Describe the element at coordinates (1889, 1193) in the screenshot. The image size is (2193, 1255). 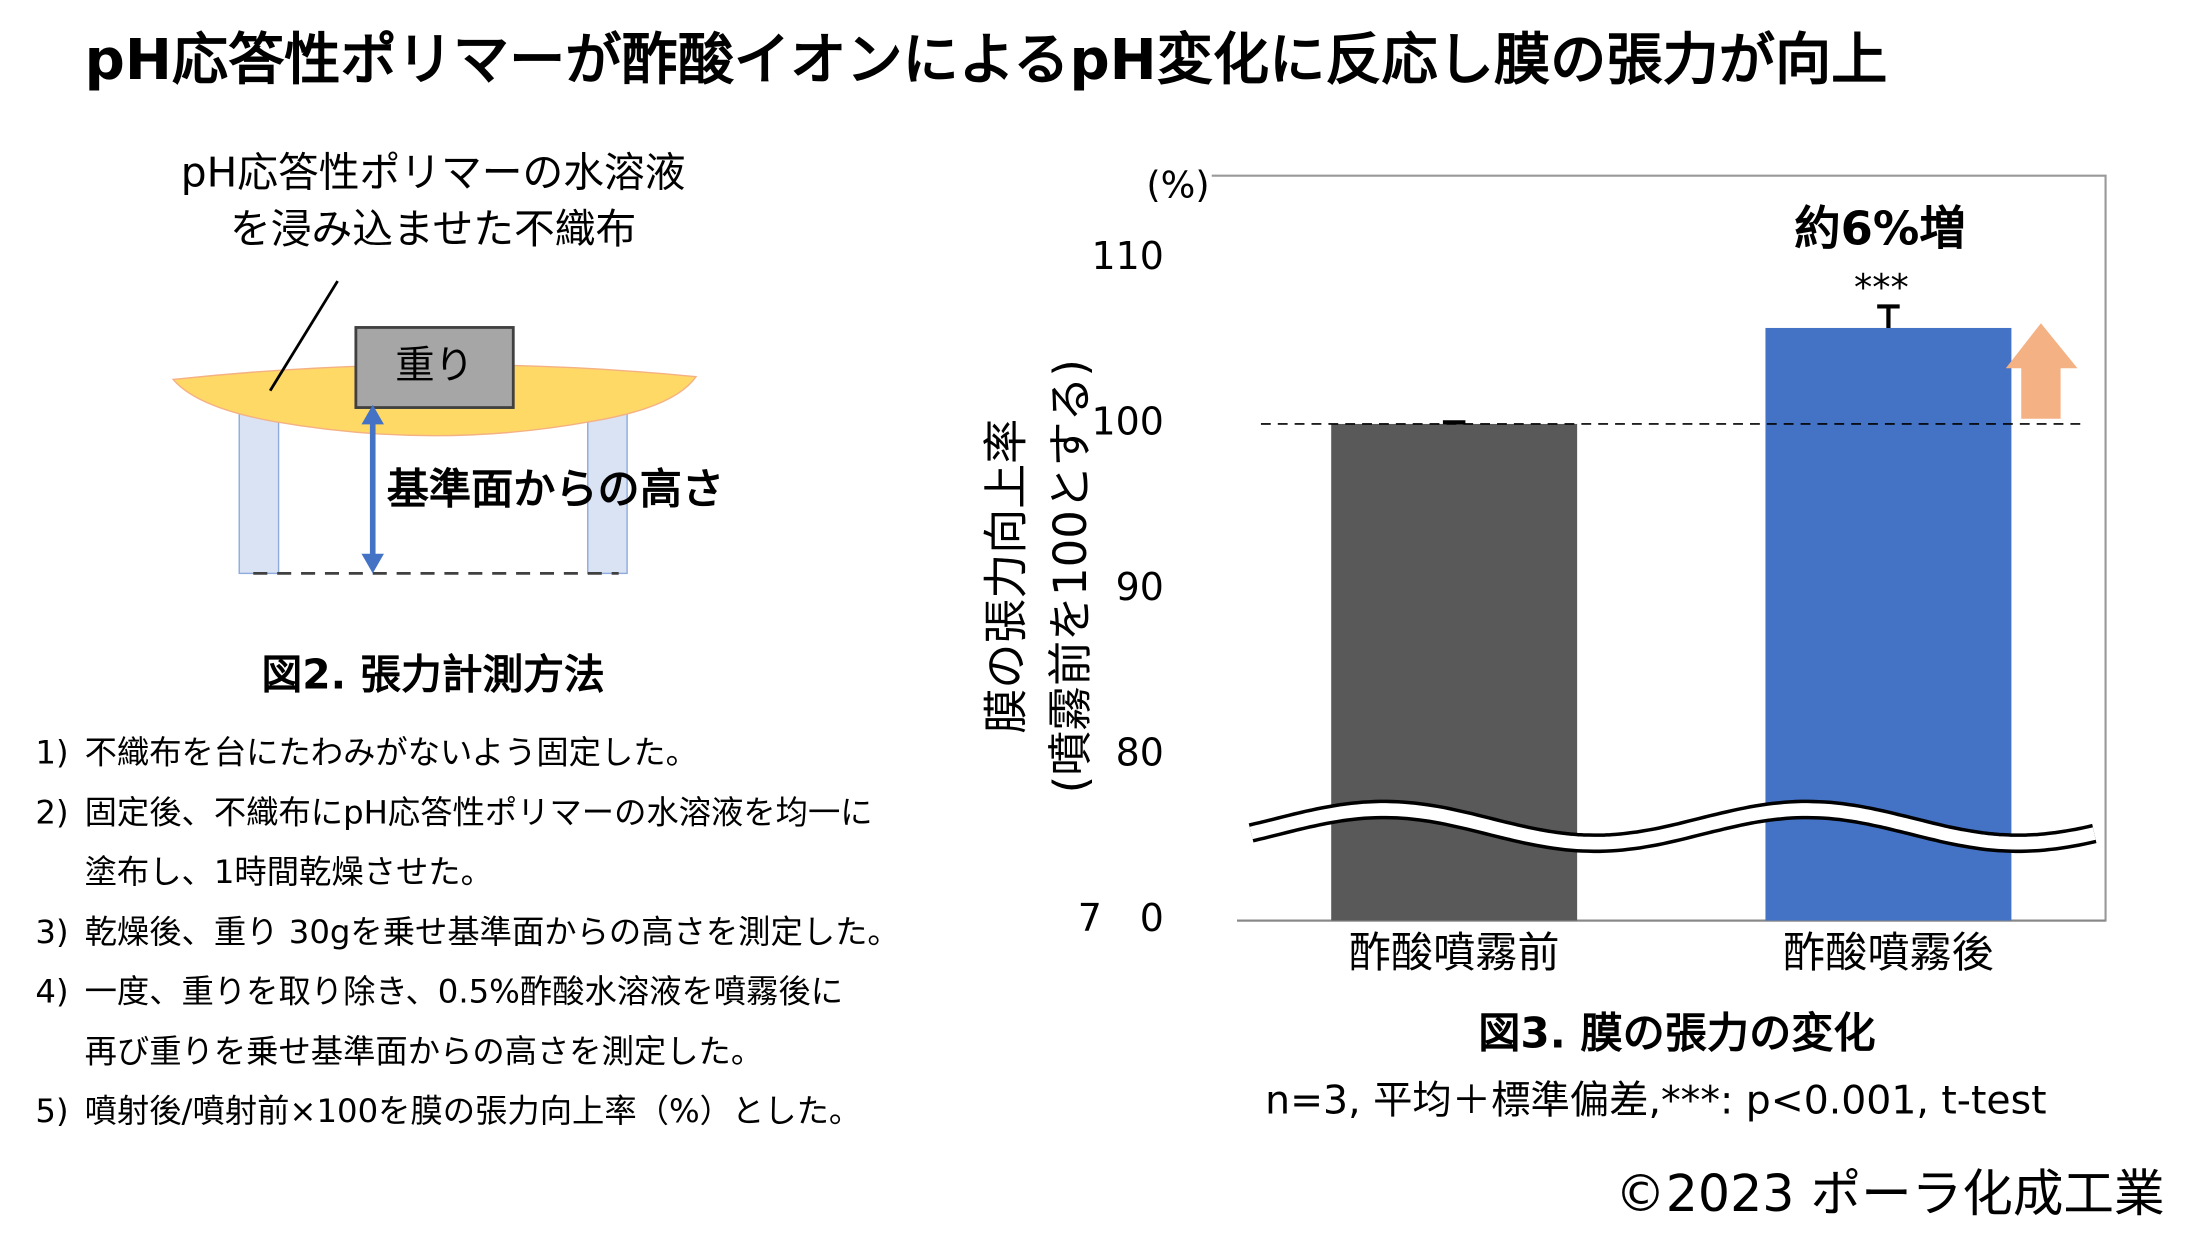
I see `copyright: ©2023 ポーラ化成工業` at that location.